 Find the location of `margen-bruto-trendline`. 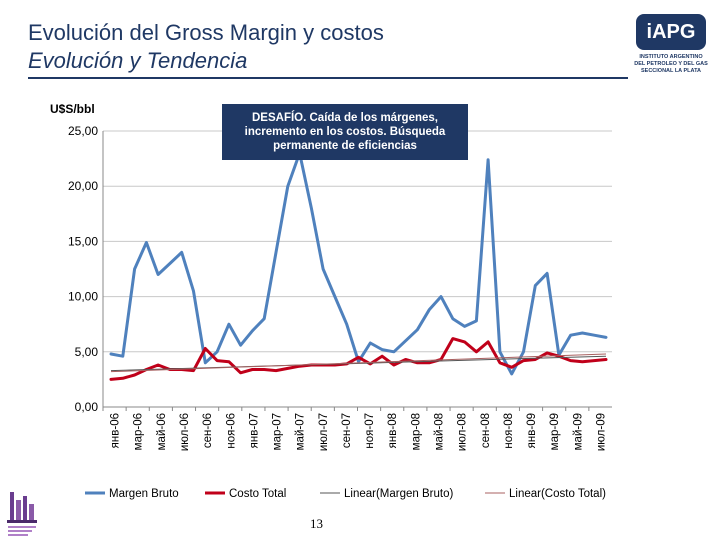

margen-bruto-trendline is located at coordinates (358, 363).